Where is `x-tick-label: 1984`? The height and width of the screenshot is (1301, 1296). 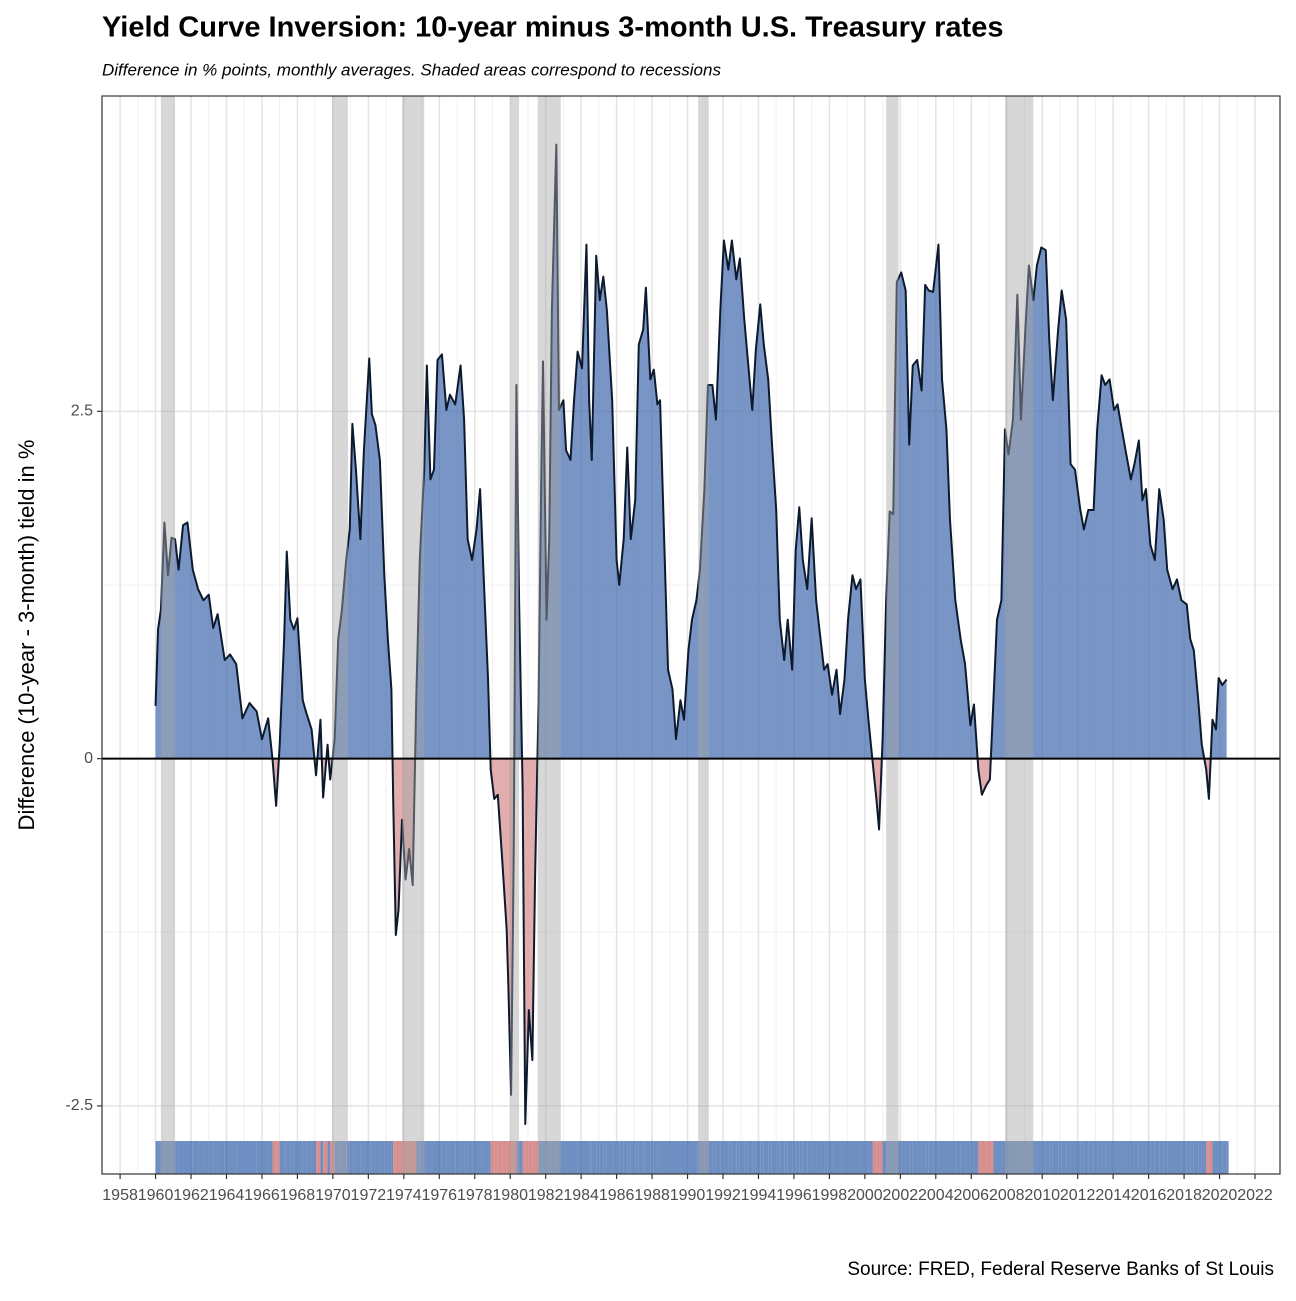
x-tick-label: 1984 is located at coordinates (581, 1195).